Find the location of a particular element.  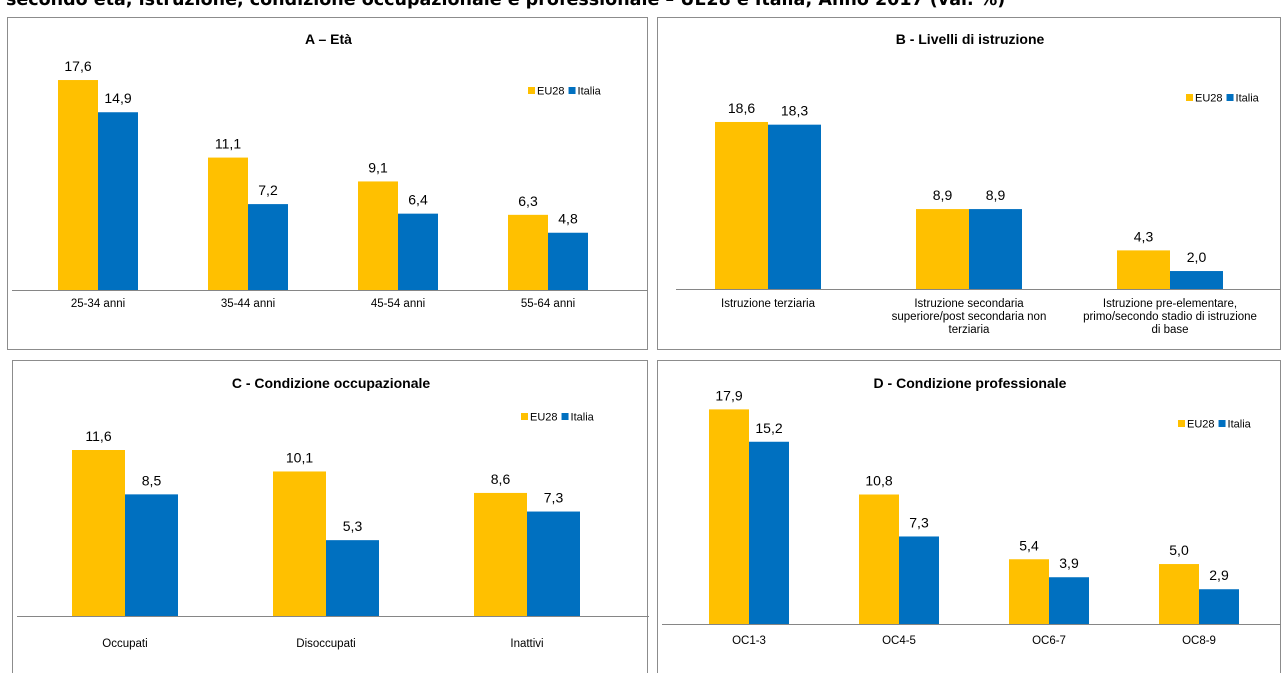

data-label-italia-2: 8,9 is located at coordinates (996, 195).